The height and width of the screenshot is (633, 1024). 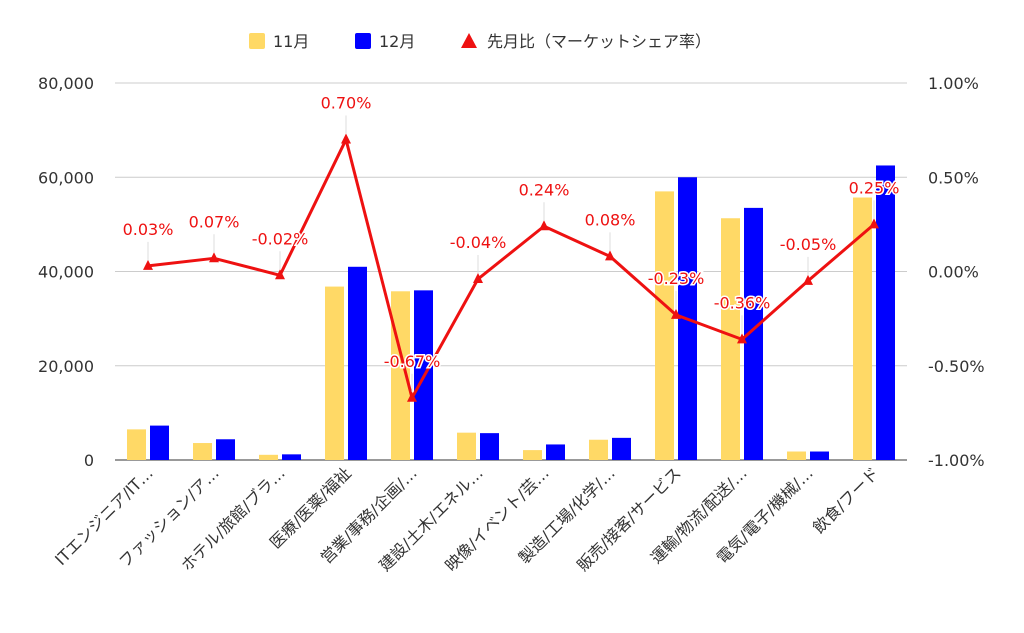 What do you see at coordinates (742, 302) in the screenshot?
I see `line-data-label: -0.36%` at bounding box center [742, 302].